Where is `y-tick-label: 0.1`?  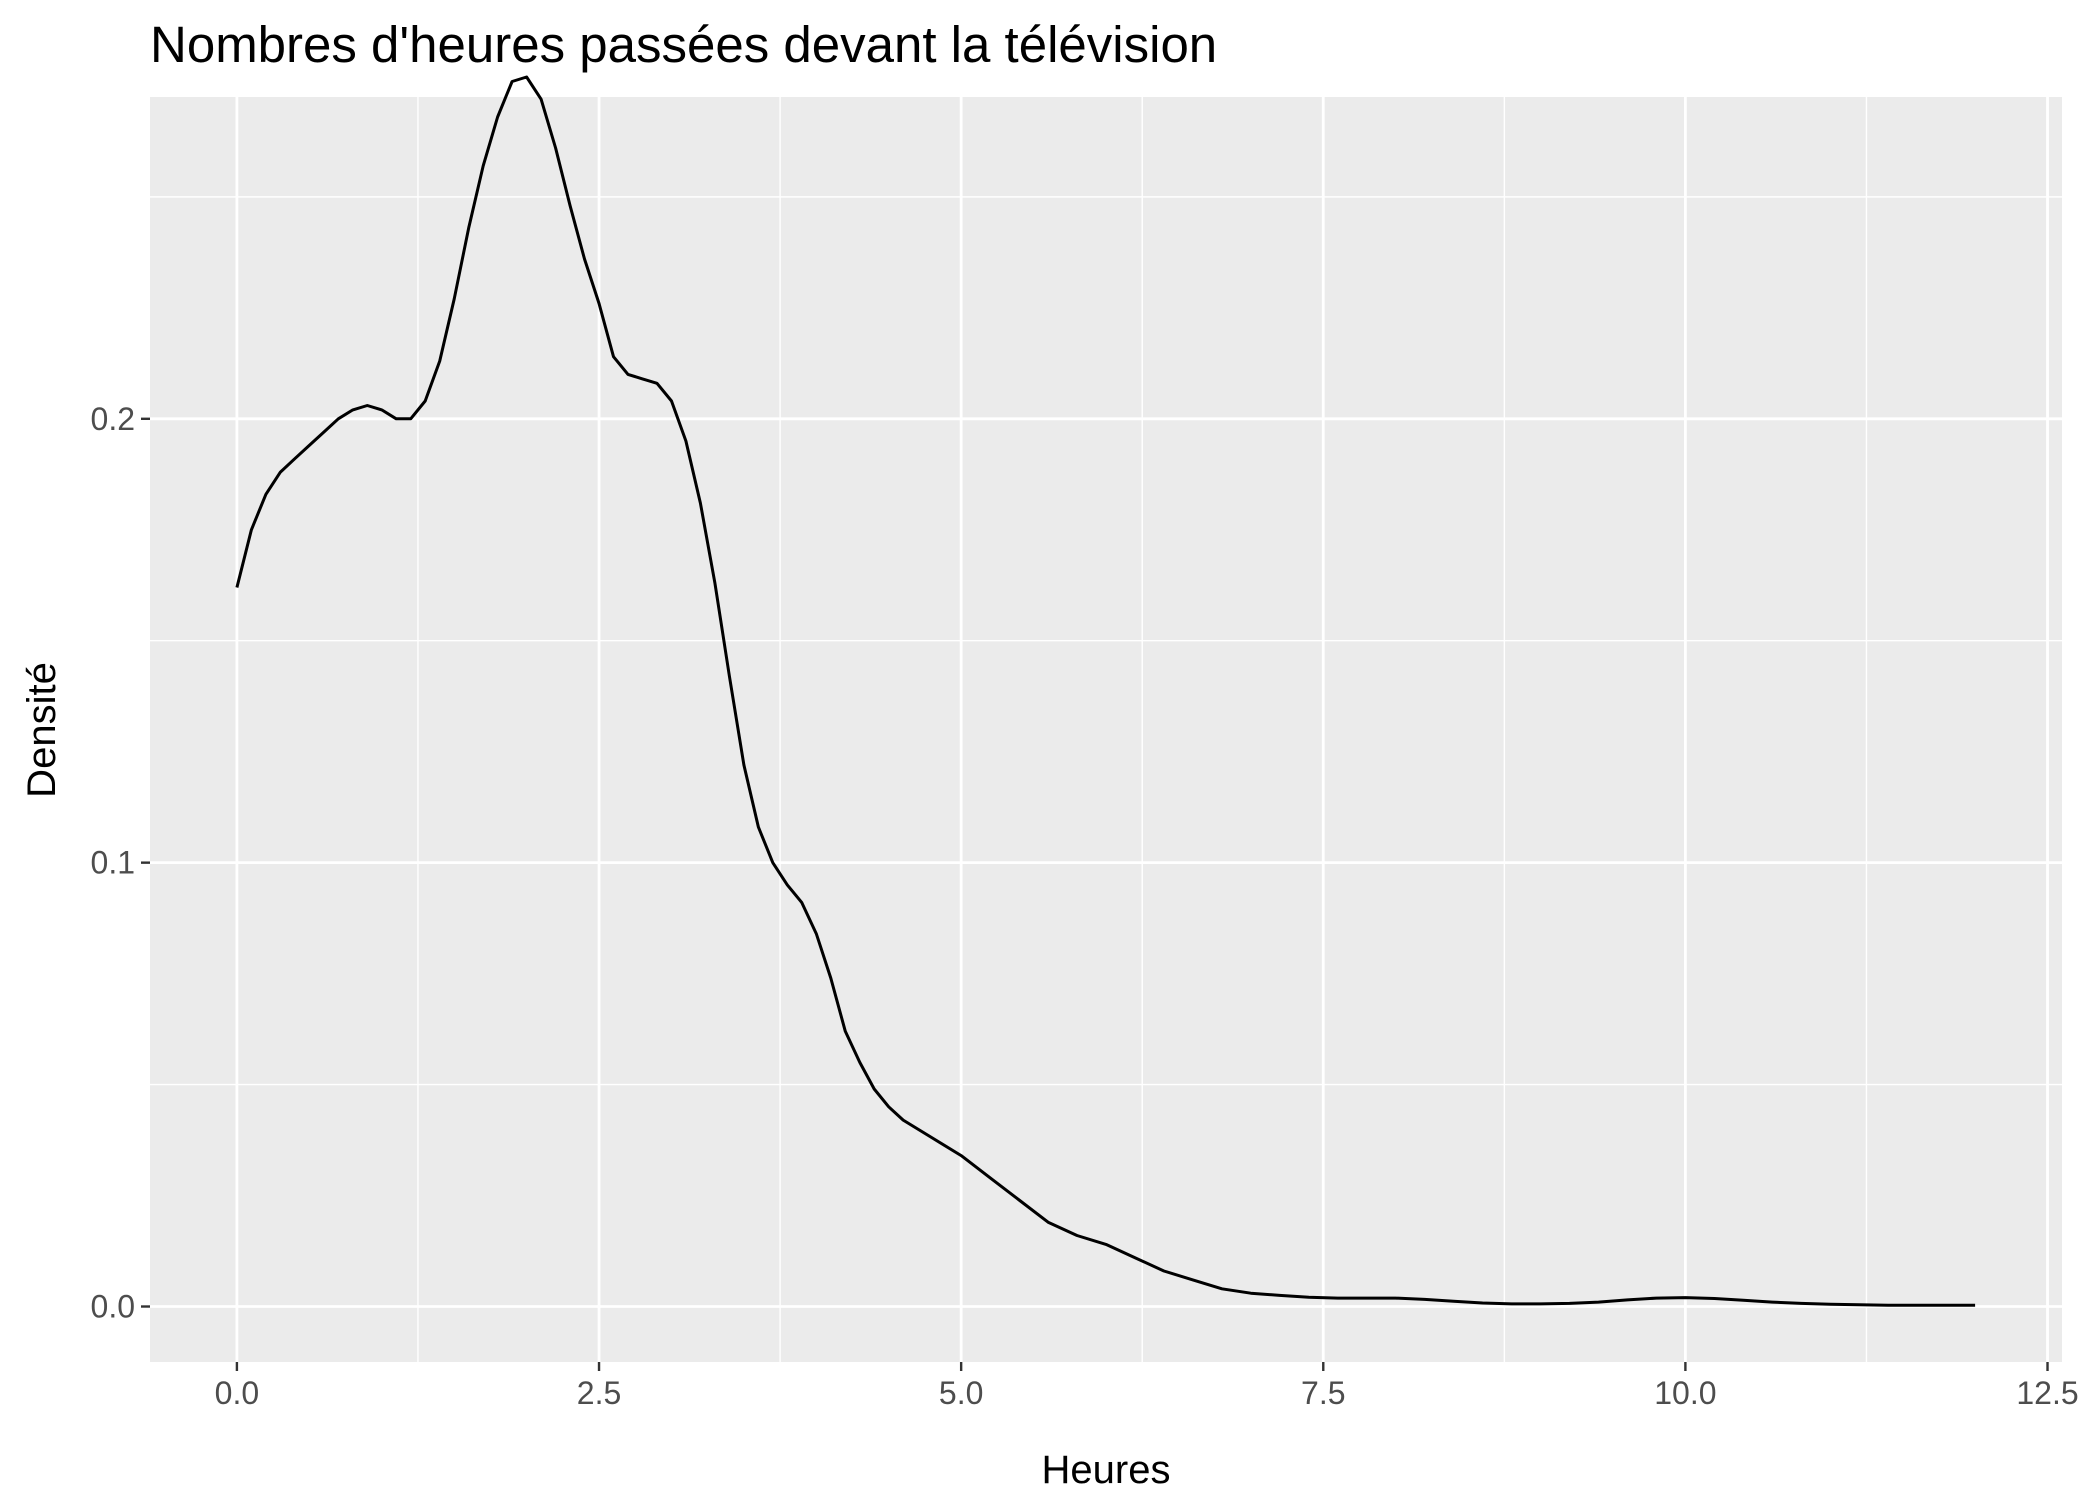 y-tick-label: 0.1 is located at coordinates (113, 863).